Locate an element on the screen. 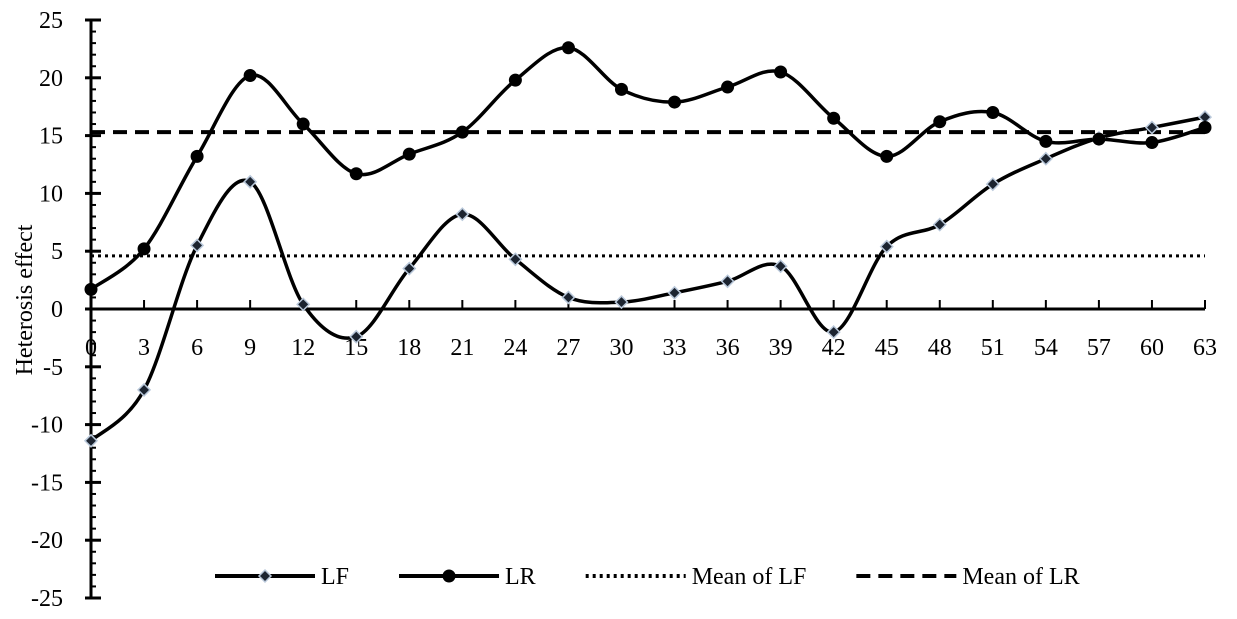 This screenshot has height=619, width=1237. x-tick-label: 12 is located at coordinates (303, 348).